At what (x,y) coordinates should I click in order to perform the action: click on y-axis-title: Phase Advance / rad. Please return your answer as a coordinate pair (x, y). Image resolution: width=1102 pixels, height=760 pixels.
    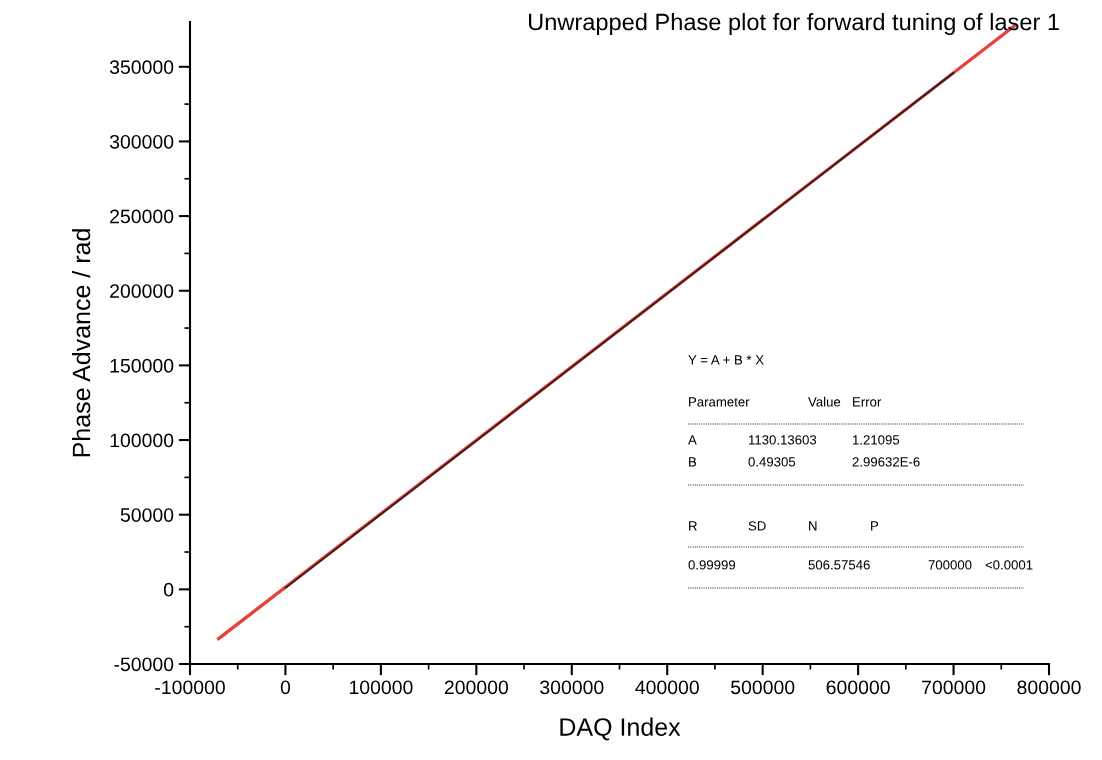
    Looking at the image, I should click on (81, 343).